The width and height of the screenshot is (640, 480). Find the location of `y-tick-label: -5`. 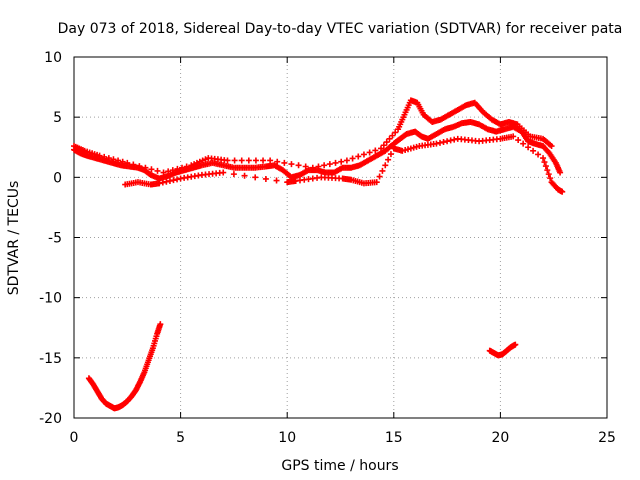

y-tick-label: -5 is located at coordinates (55, 239).